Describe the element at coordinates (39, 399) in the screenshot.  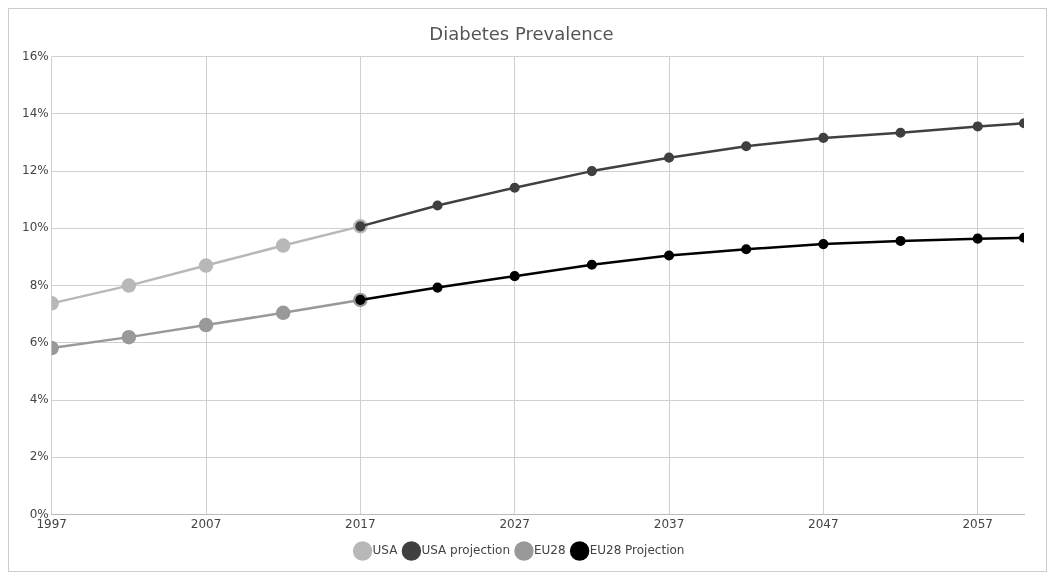
I see `y-tick-label: 4%` at that location.